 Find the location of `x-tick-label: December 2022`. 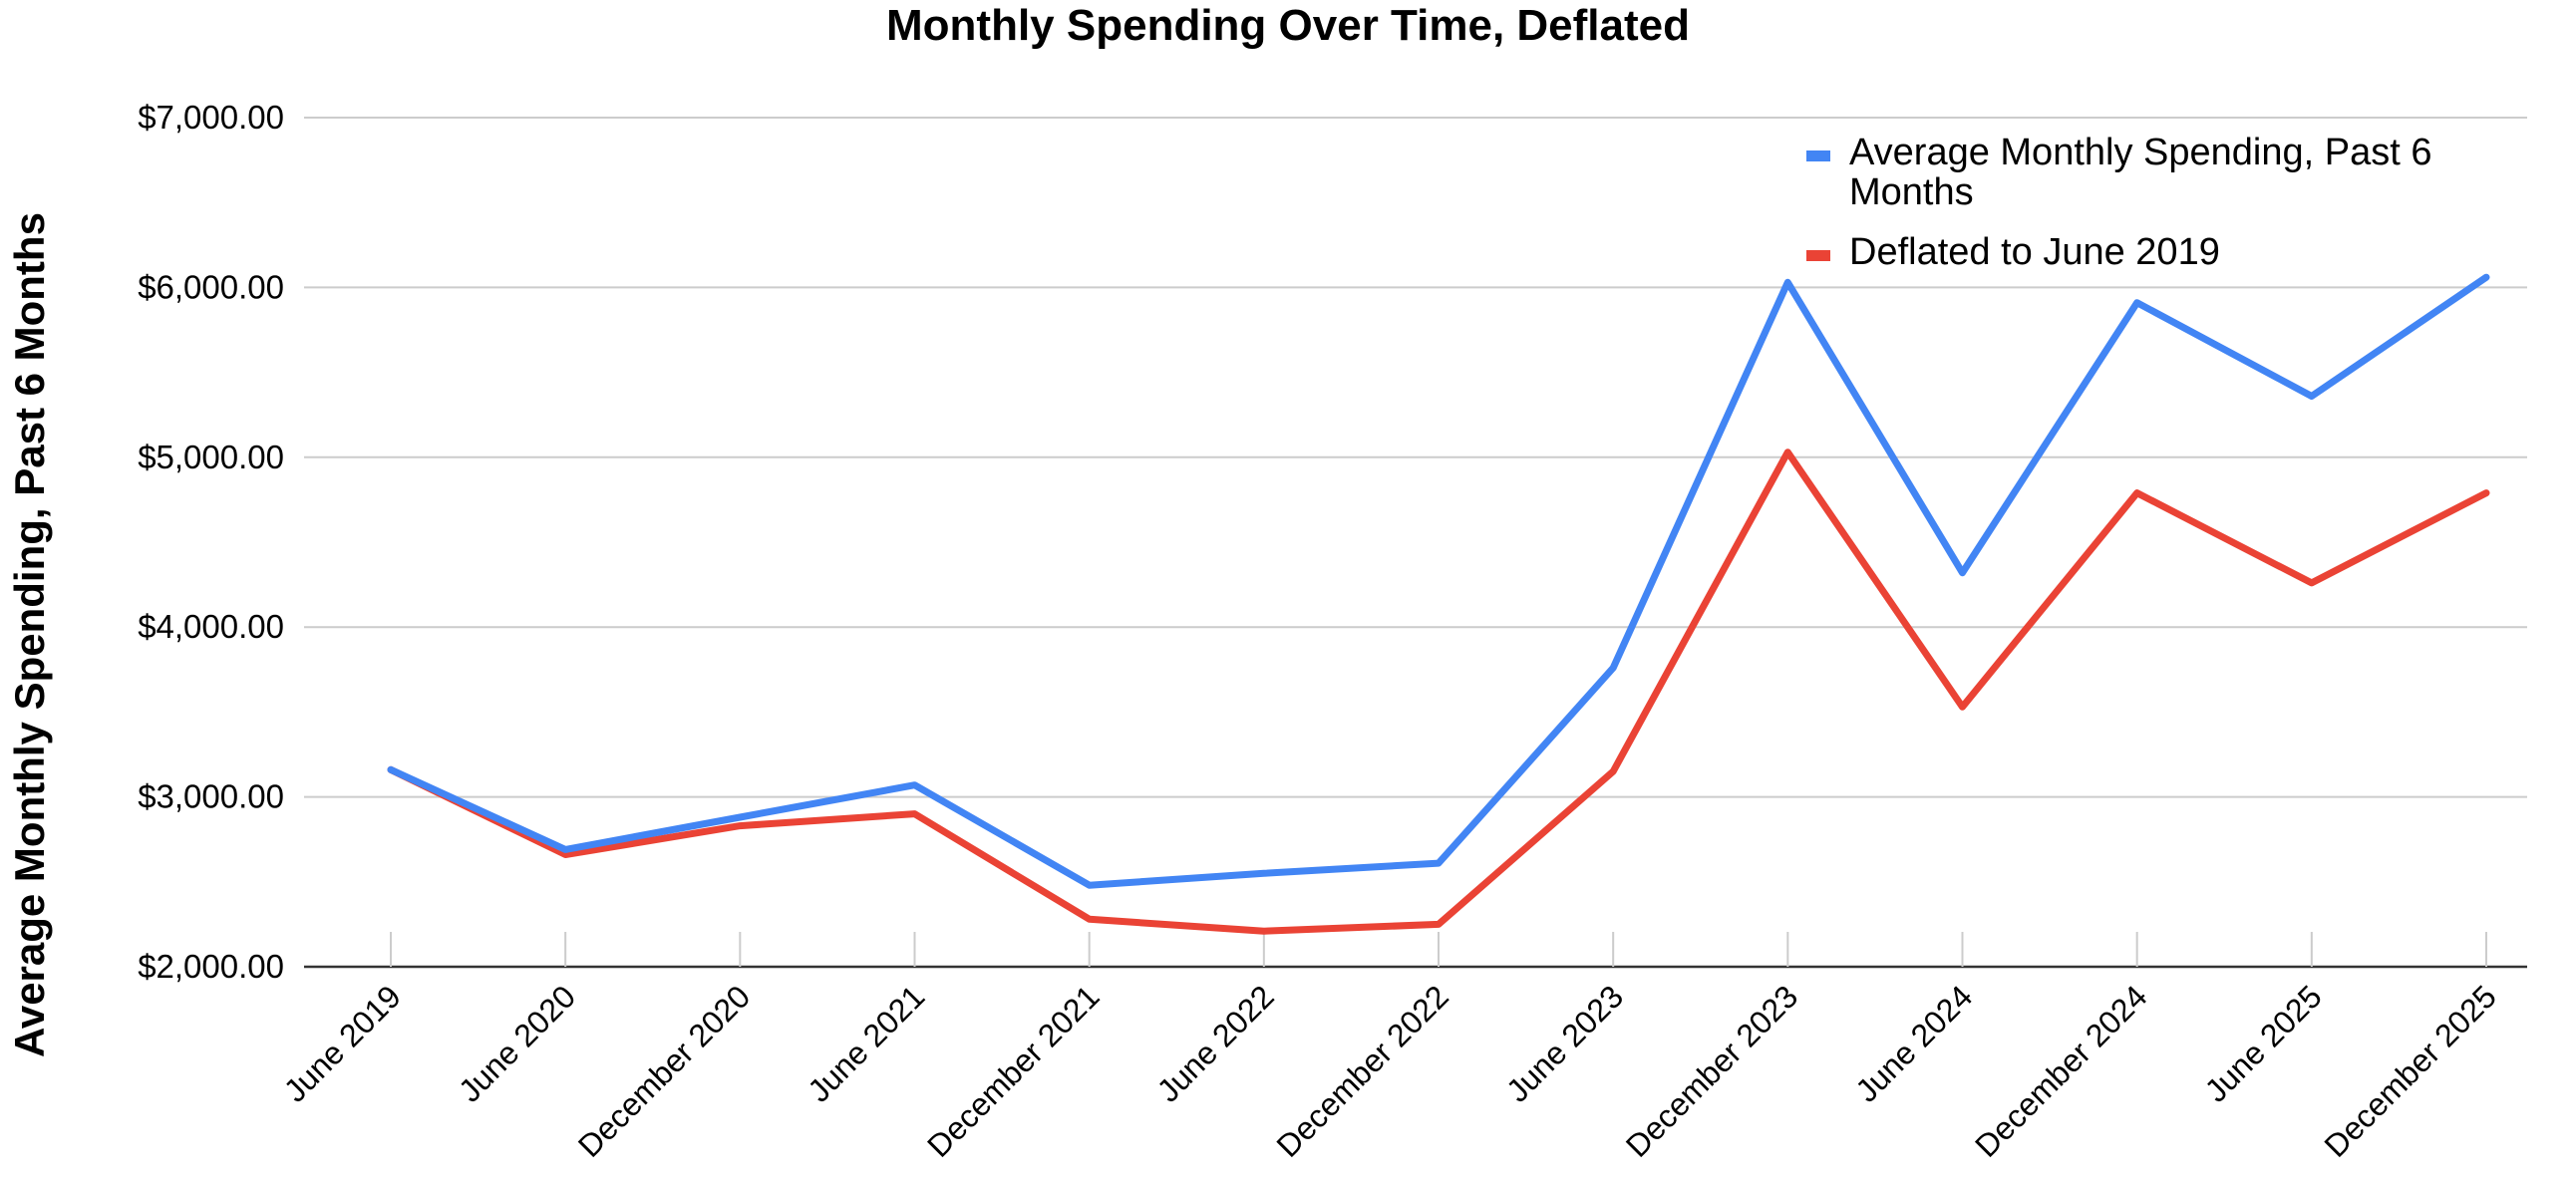

x-tick-label: December 2022 is located at coordinates (1361, 1070).